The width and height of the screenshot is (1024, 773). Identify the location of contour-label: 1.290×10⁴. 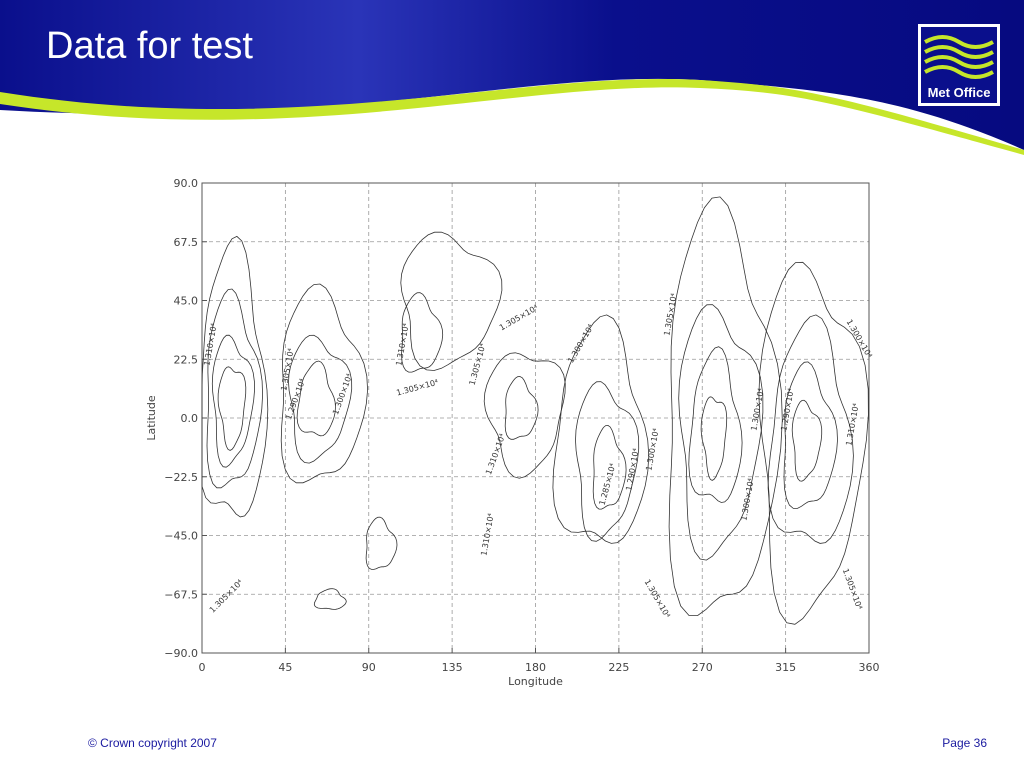
(632, 470).